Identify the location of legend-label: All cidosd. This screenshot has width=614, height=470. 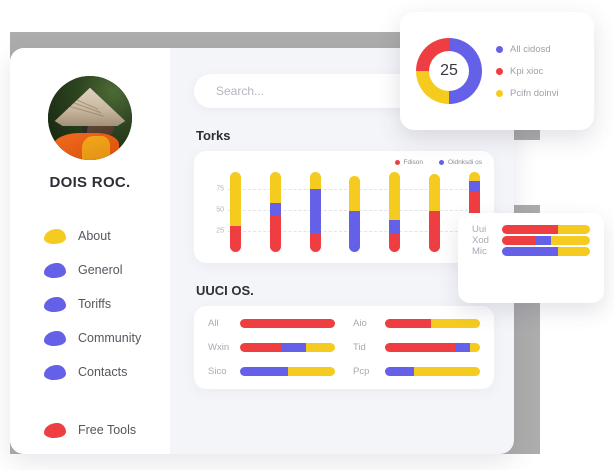
(530, 49).